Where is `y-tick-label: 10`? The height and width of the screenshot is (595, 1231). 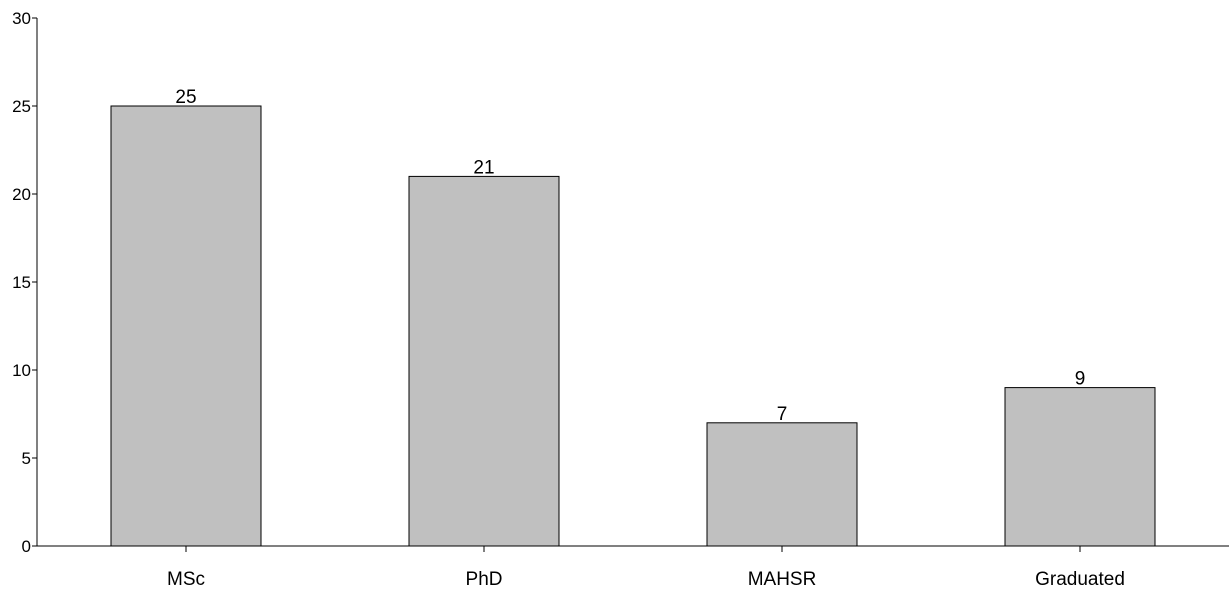
y-tick-label: 10 is located at coordinates (21, 370).